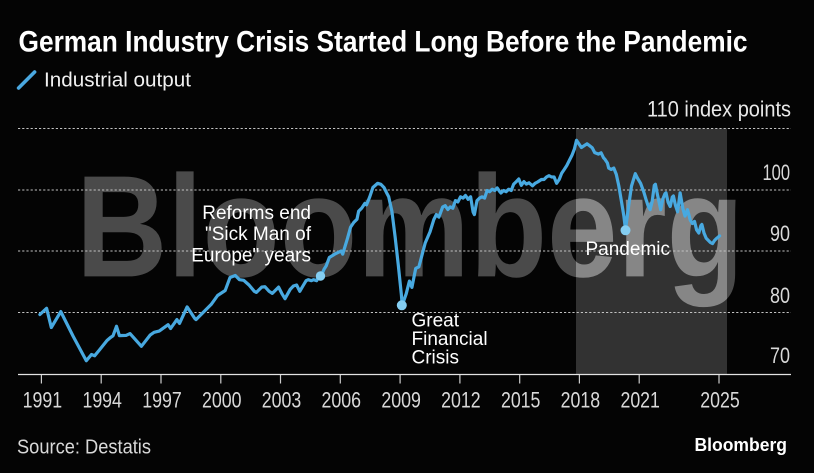 The height and width of the screenshot is (473, 814). I want to click on svg-text: 70, so click(780, 355).